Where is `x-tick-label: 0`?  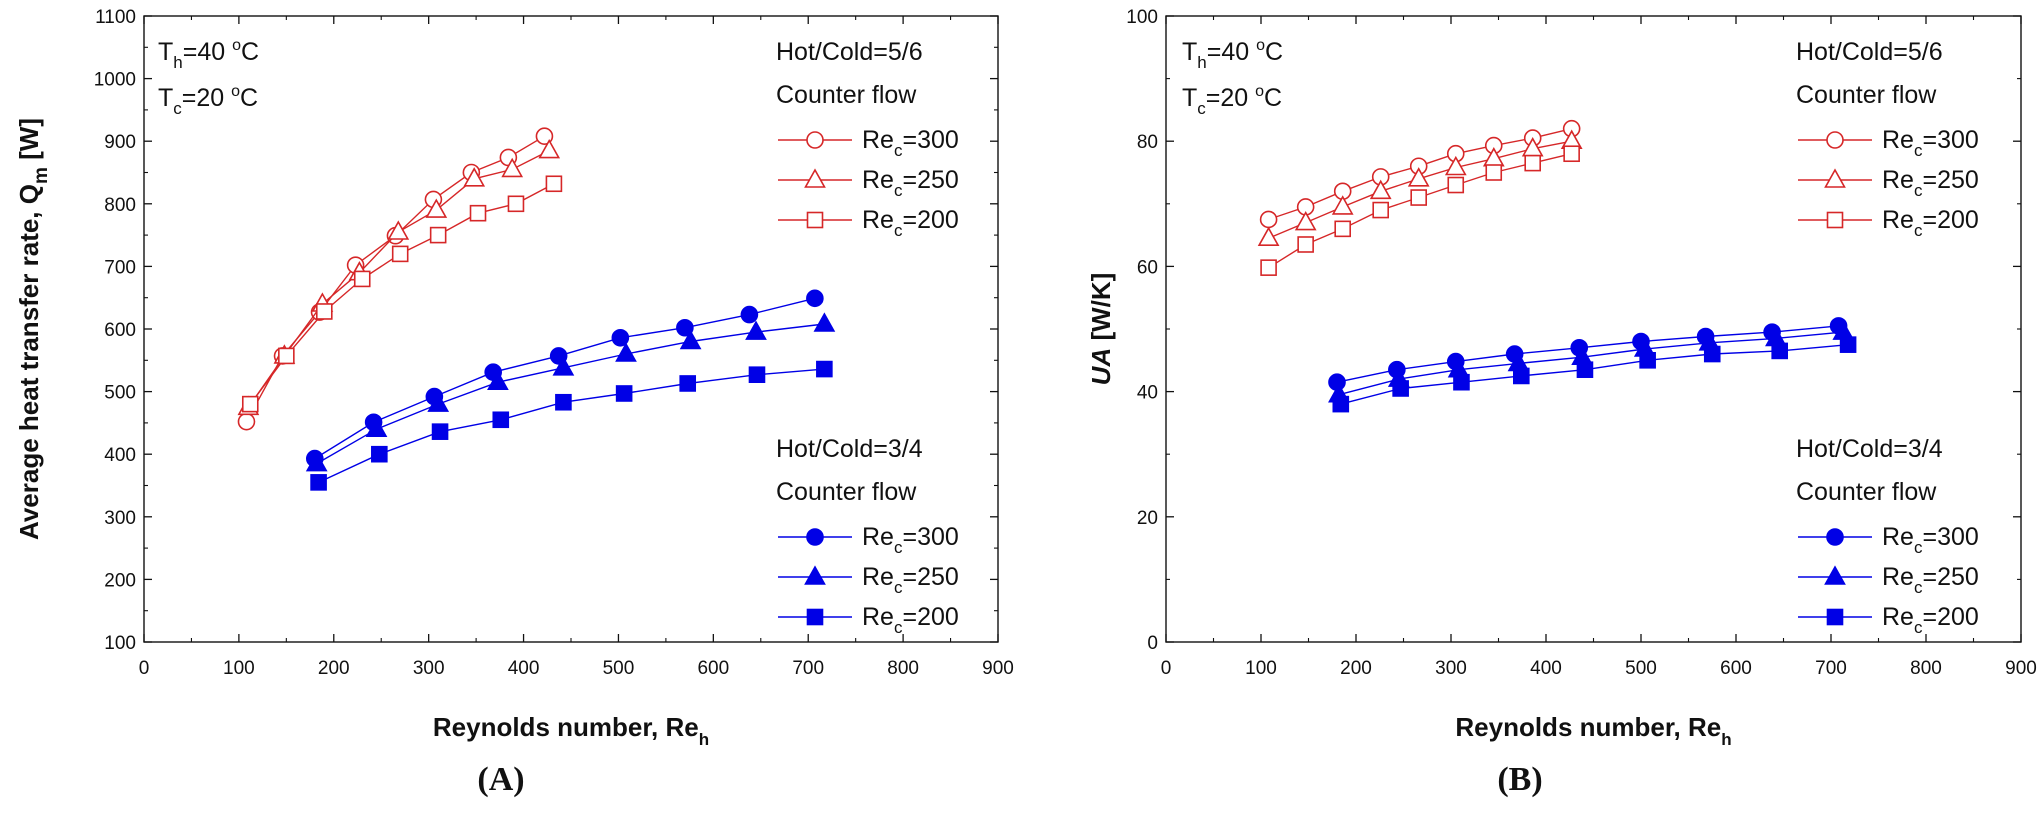
x-tick-label: 0 is located at coordinates (1166, 668).